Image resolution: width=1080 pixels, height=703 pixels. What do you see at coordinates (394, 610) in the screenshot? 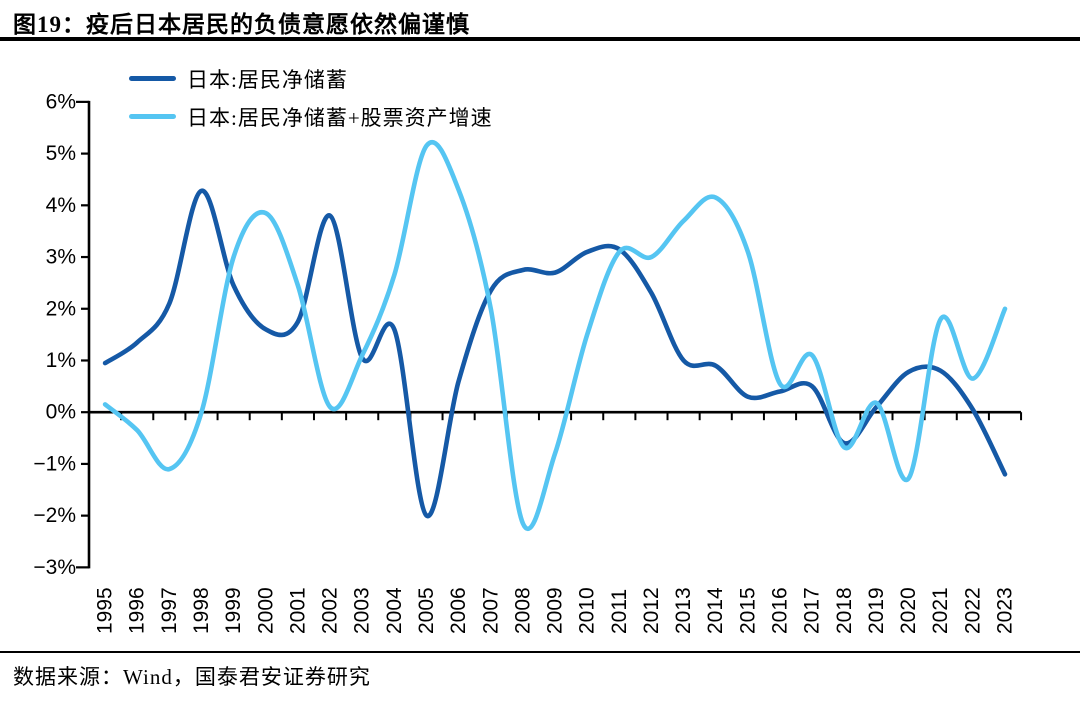
I see `x-tick-label: 2004` at bounding box center [394, 610].